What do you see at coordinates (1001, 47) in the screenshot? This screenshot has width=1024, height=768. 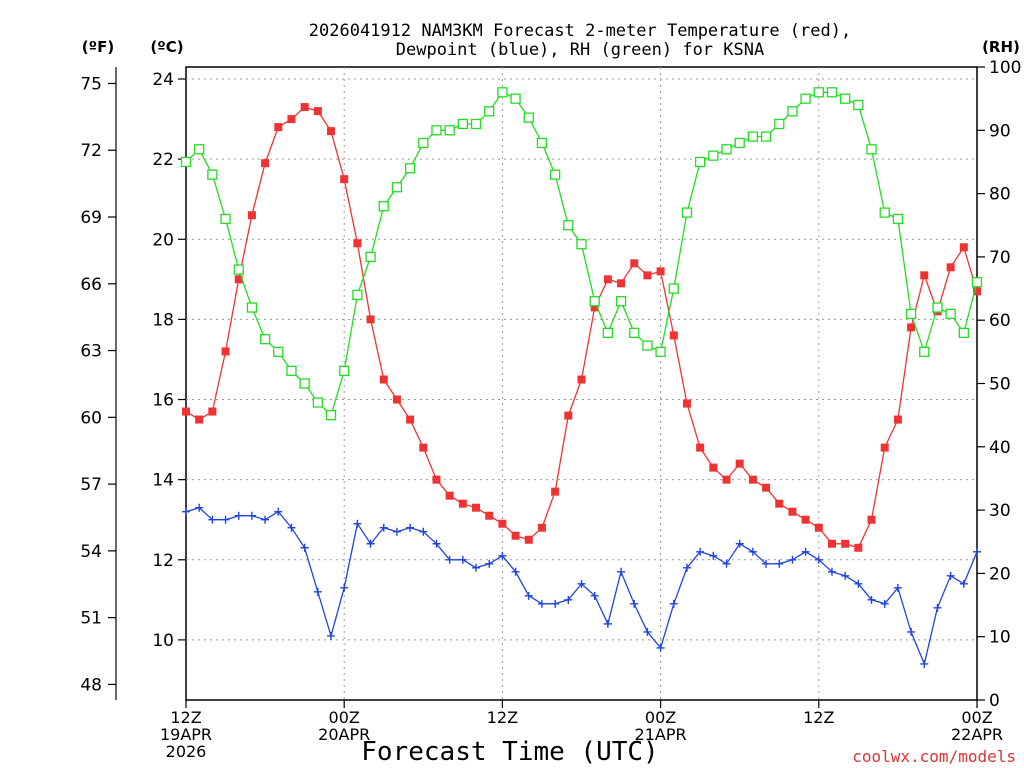 I see `unit-rh-label: (RH)` at bounding box center [1001, 47].